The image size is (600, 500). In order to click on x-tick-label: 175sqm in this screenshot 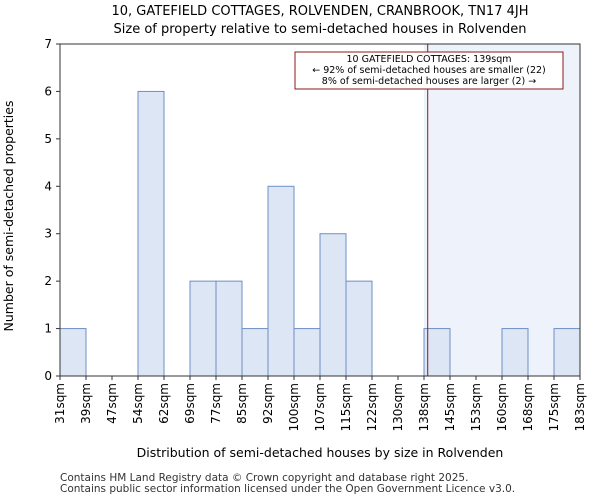, I will do `click(554, 407)`.